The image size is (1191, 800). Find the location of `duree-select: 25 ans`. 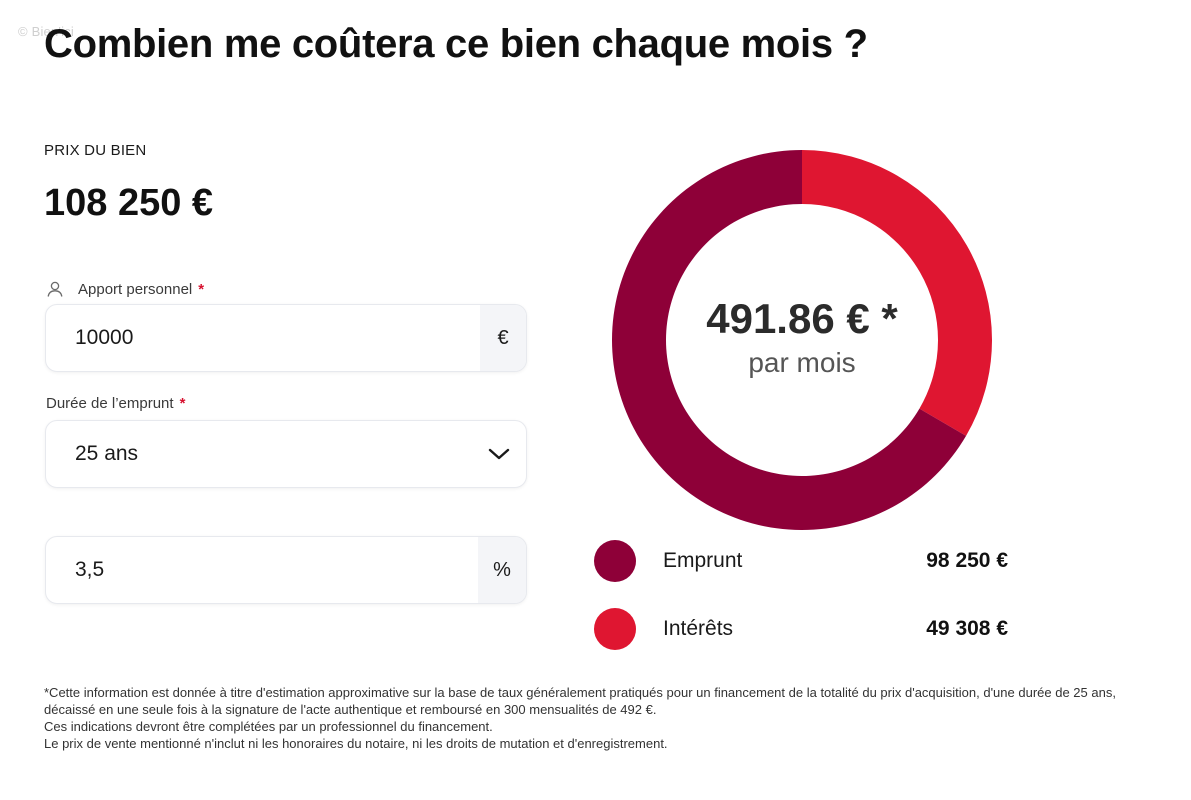

duree-select: 25 ans is located at coordinates (286, 454).